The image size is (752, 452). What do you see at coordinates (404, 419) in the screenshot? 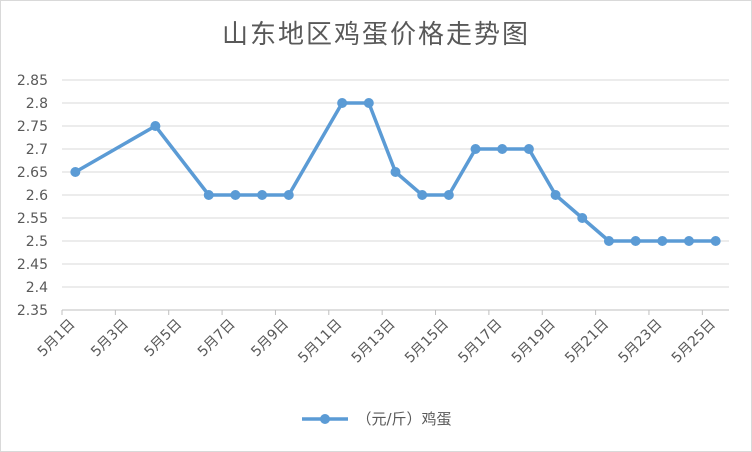
I see `legend-label: （元/斤）鸡蛋` at bounding box center [404, 419].